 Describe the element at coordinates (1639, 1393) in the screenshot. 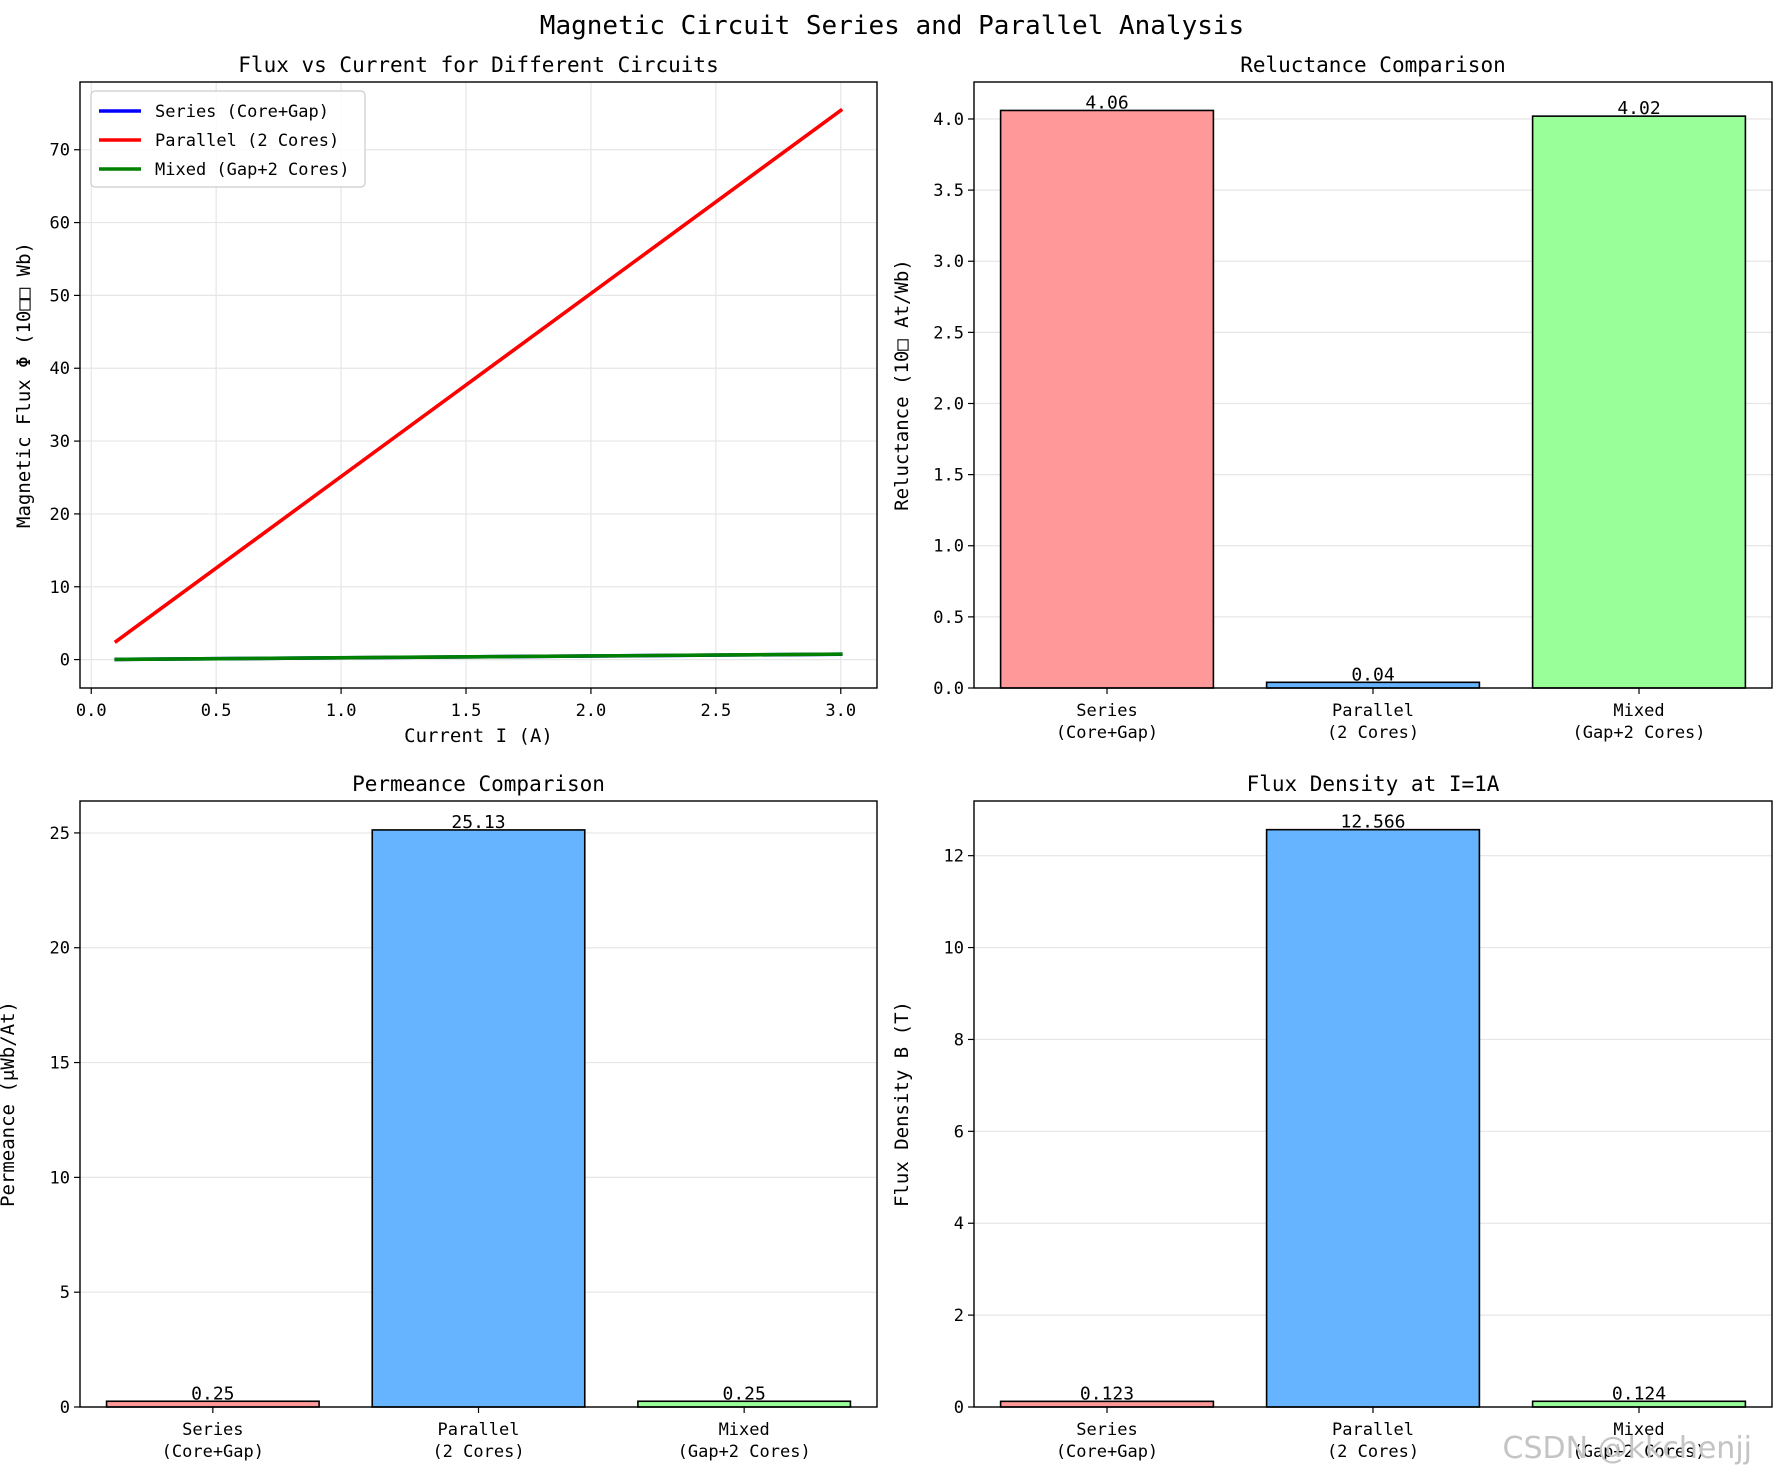

I see `bar-value-label-3: 0.124` at that location.